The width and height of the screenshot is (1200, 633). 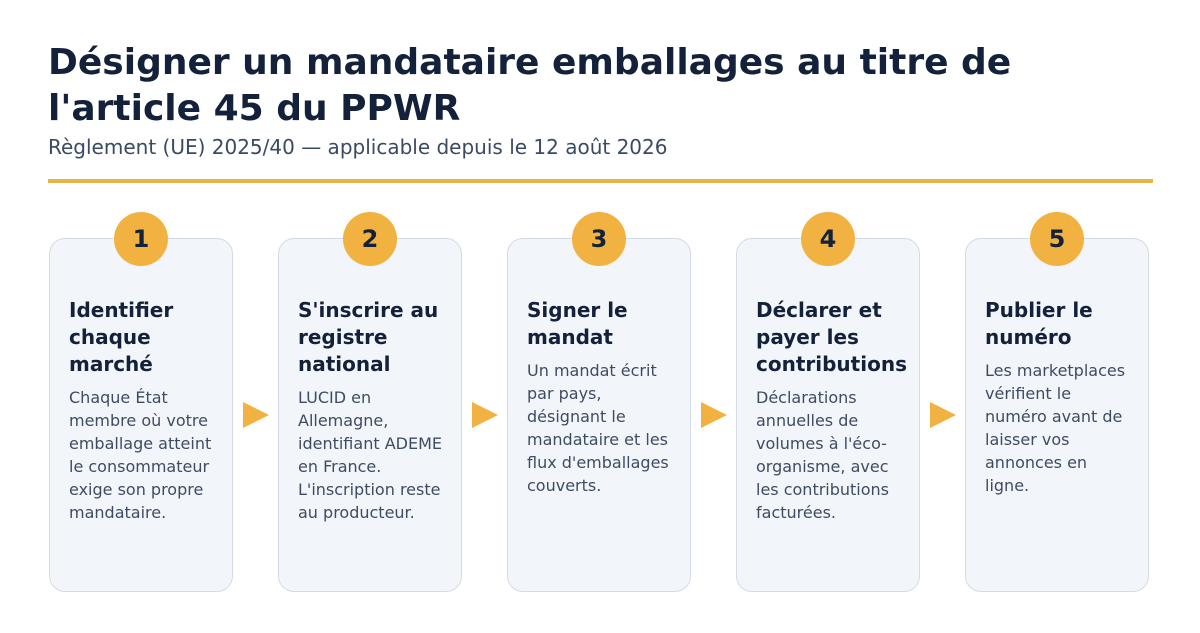 What do you see at coordinates (141, 239) in the screenshot?
I see `step-number-badge: 1` at bounding box center [141, 239].